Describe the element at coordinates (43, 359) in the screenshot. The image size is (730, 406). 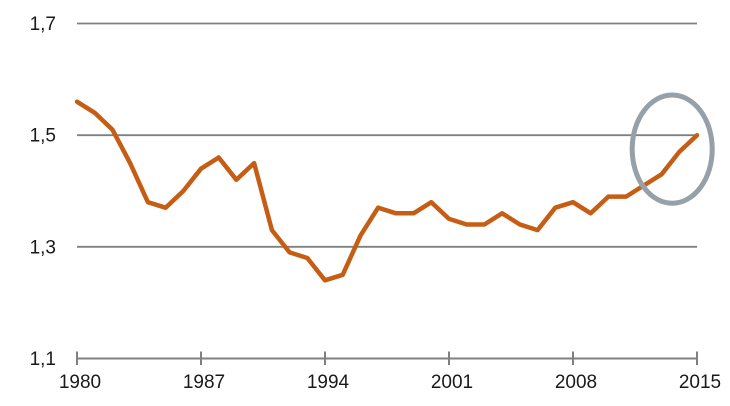
I see `y-axis-label: 1,1` at that location.